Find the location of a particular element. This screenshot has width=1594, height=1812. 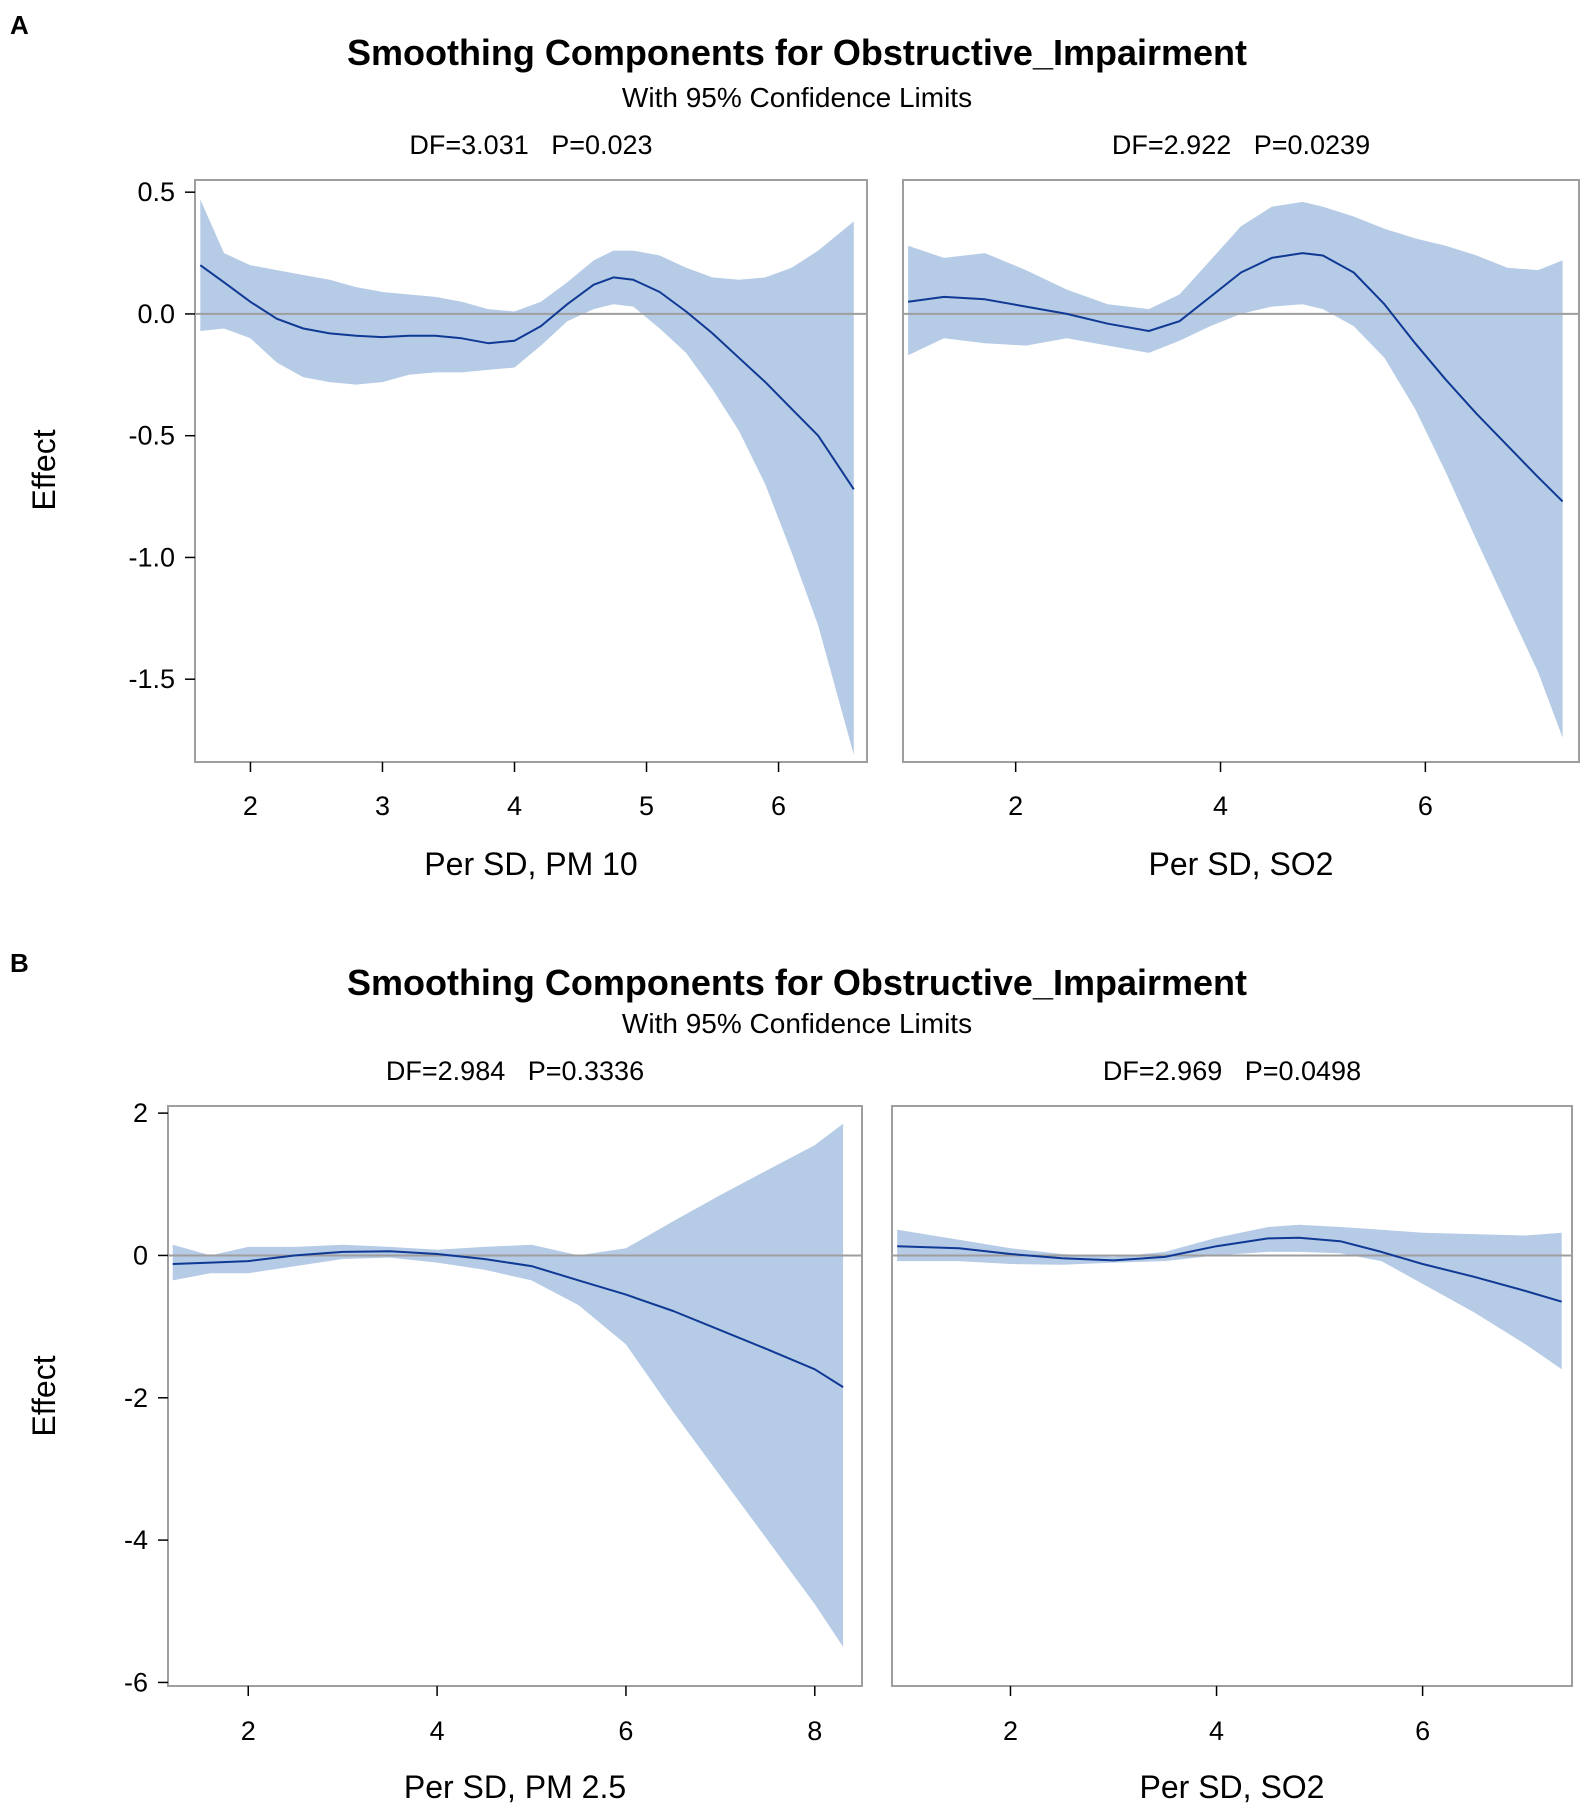

panel-b-letter: B is located at coordinates (19, 963).